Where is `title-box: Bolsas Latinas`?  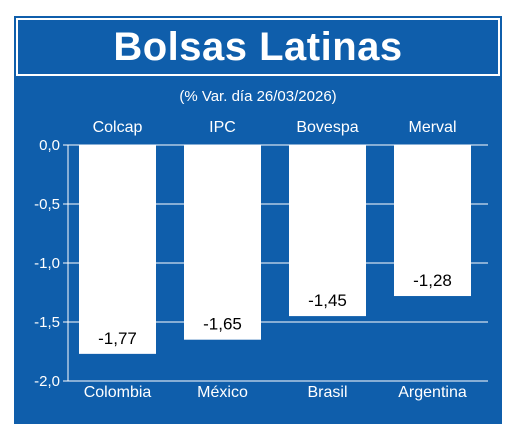
title-box: Bolsas Latinas is located at coordinates (258, 47).